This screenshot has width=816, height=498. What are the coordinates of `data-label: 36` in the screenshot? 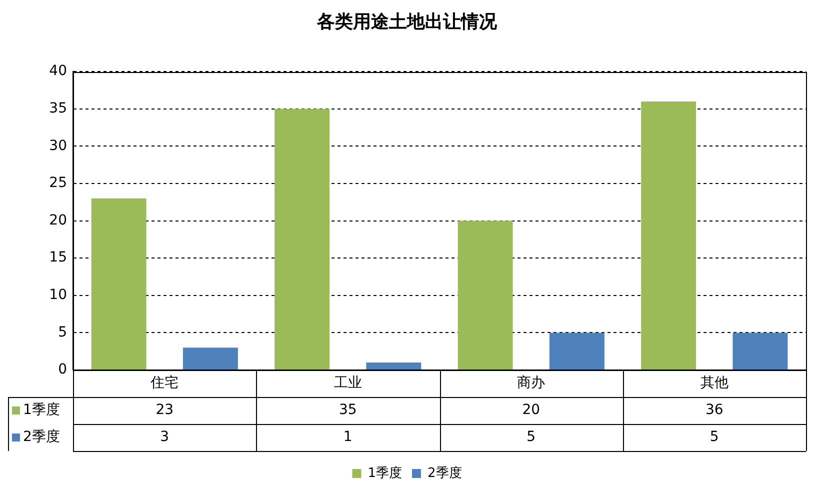 It's located at (714, 410).